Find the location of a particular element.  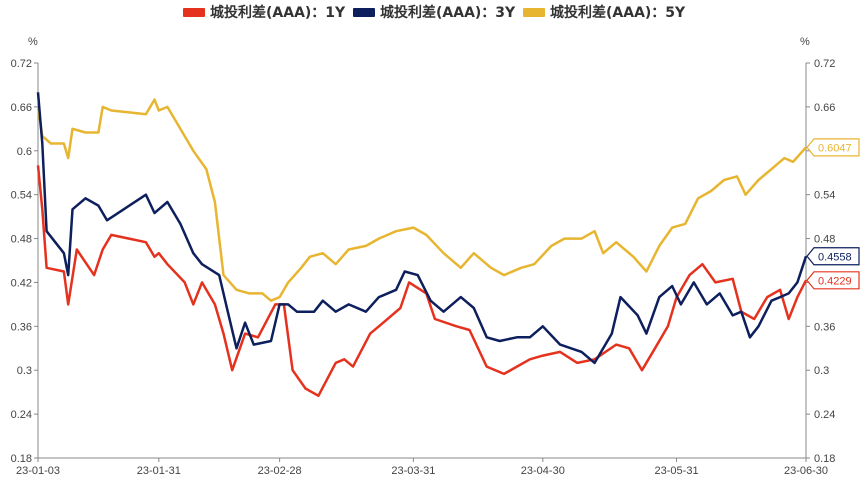

y-tick-label-left: 0.42 is located at coordinates (21, 283).